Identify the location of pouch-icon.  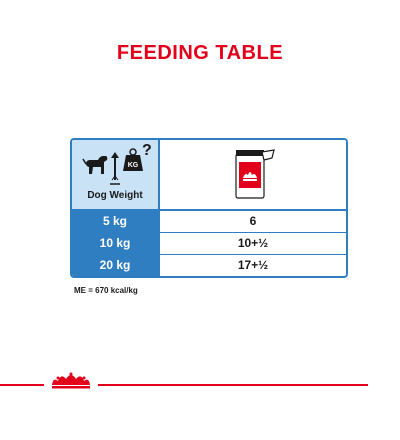
(255, 174).